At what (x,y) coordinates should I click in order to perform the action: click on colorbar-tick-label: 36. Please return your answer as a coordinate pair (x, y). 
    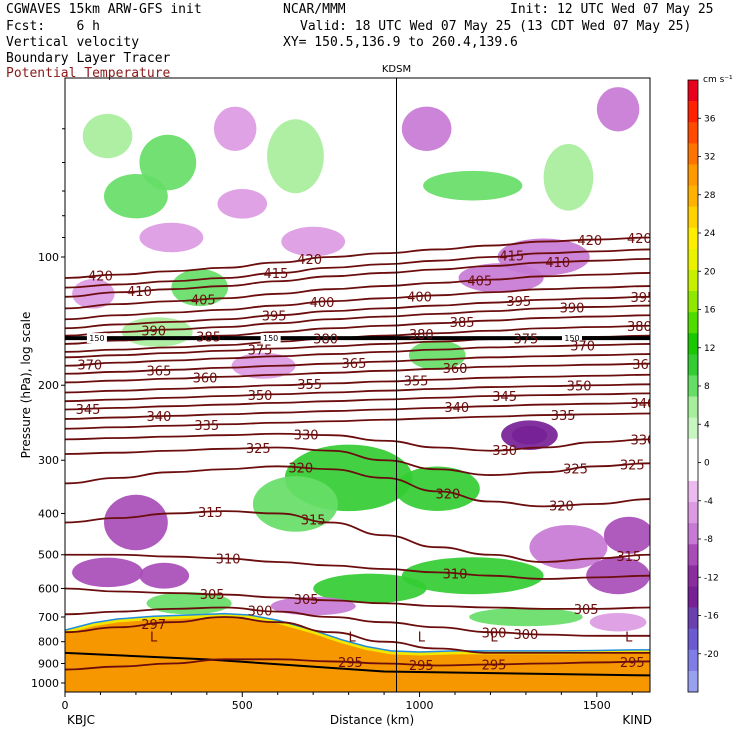
    Looking at the image, I should click on (710, 119).